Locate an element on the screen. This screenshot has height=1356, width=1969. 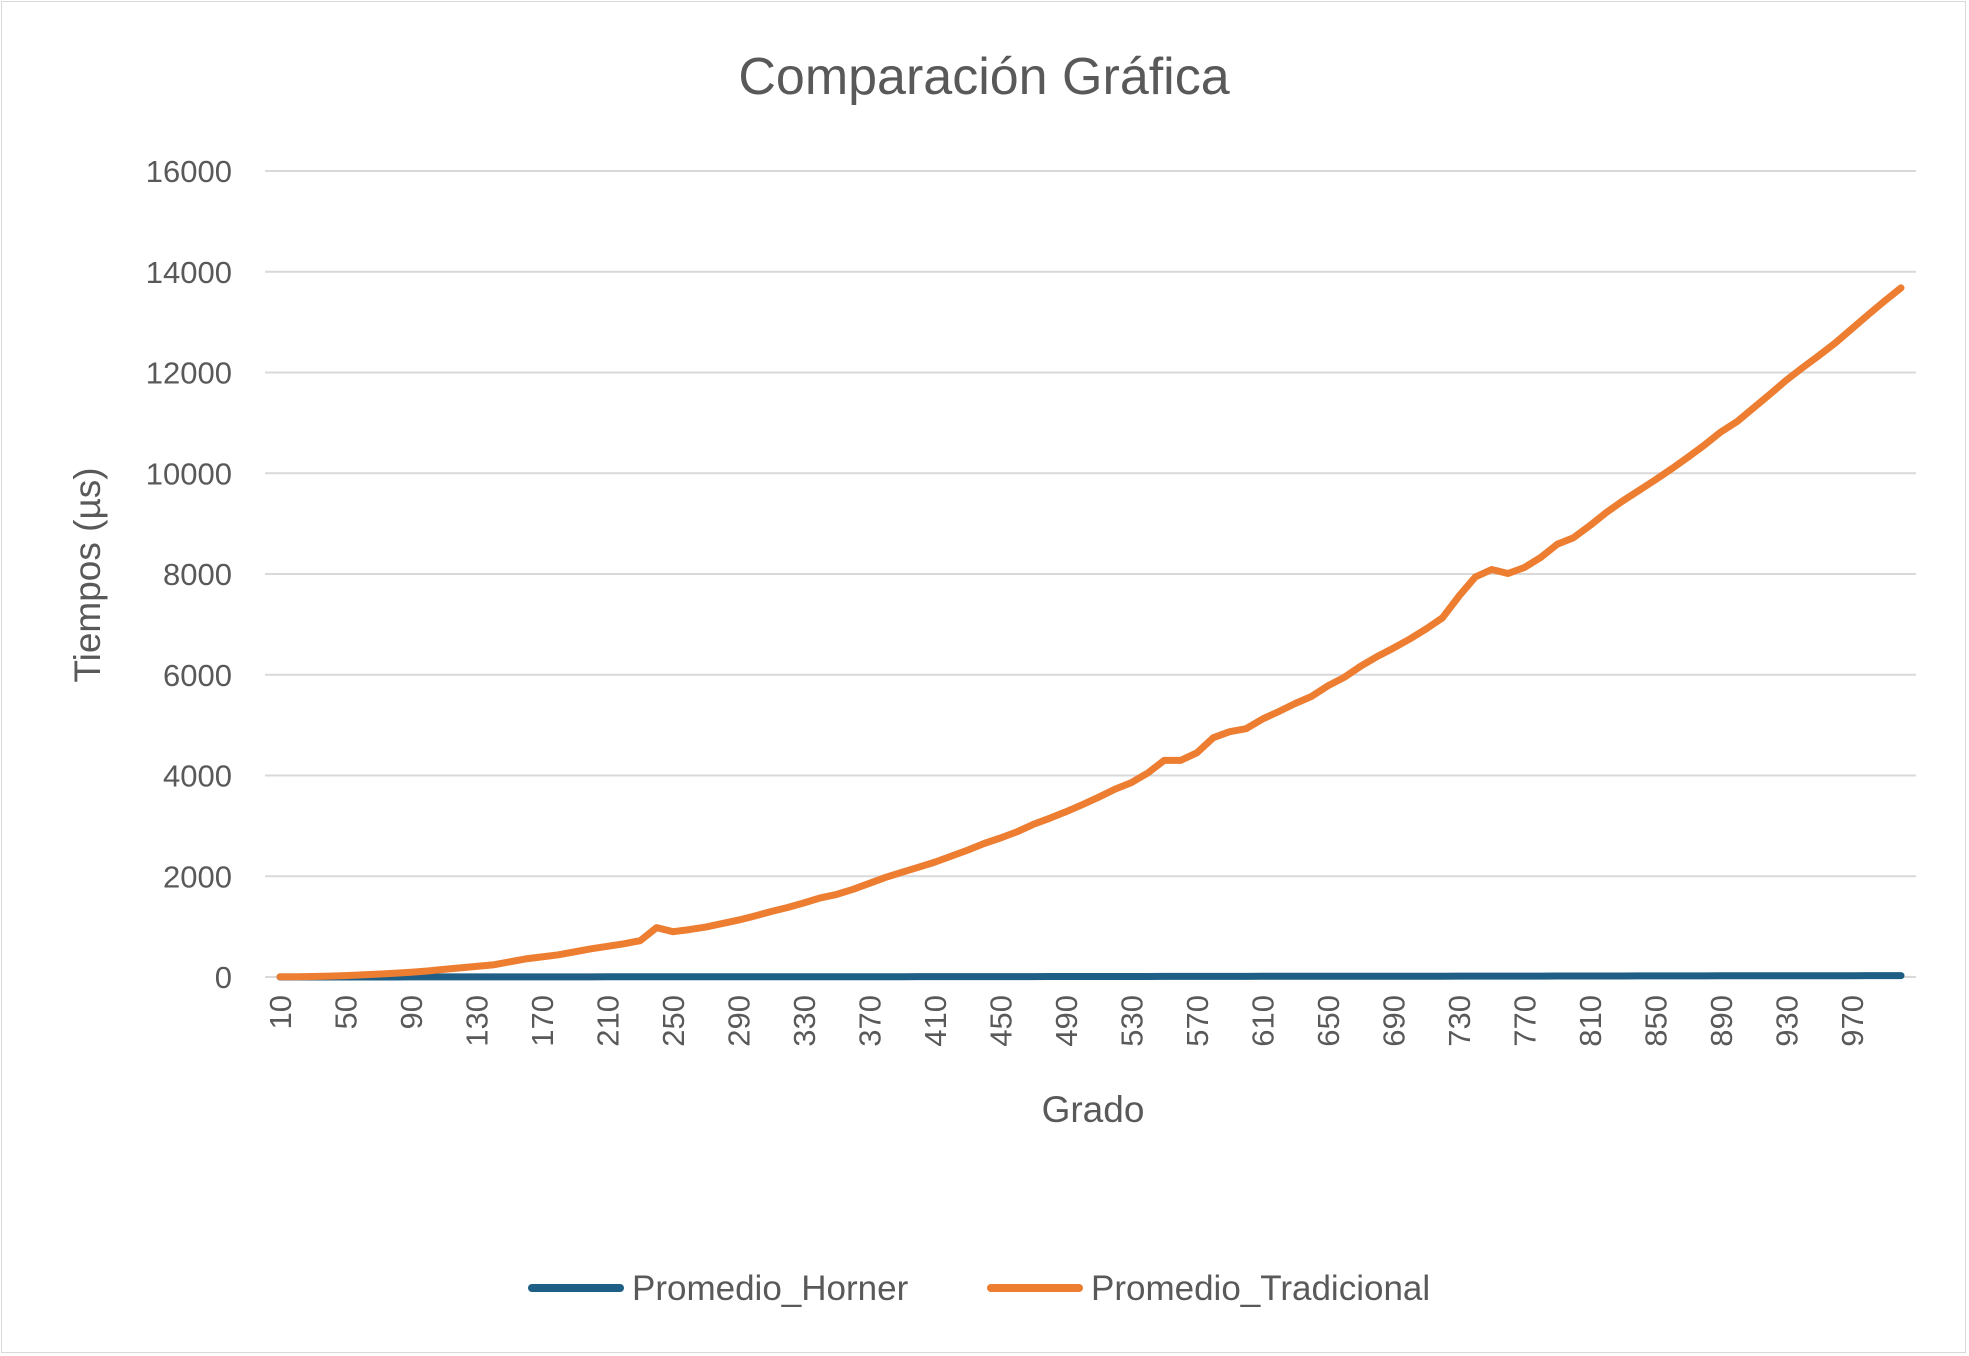
x-tick-label: 50 is located at coordinates (345, 1012).